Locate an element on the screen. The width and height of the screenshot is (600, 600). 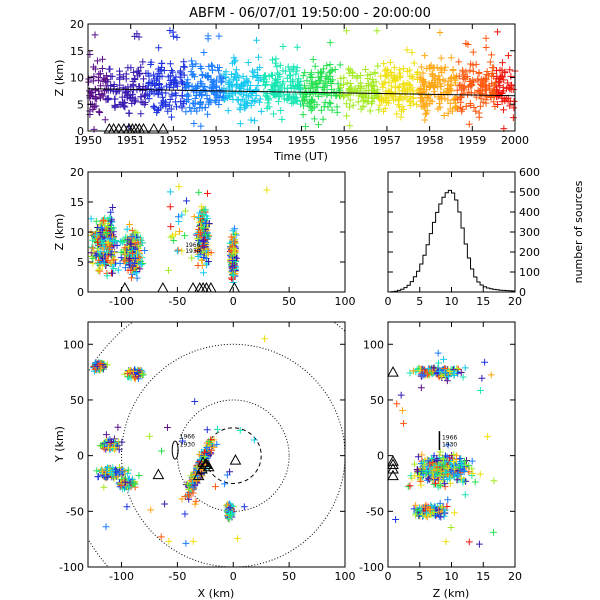
x-tick-label: 1958 is located at coordinates (430, 140).